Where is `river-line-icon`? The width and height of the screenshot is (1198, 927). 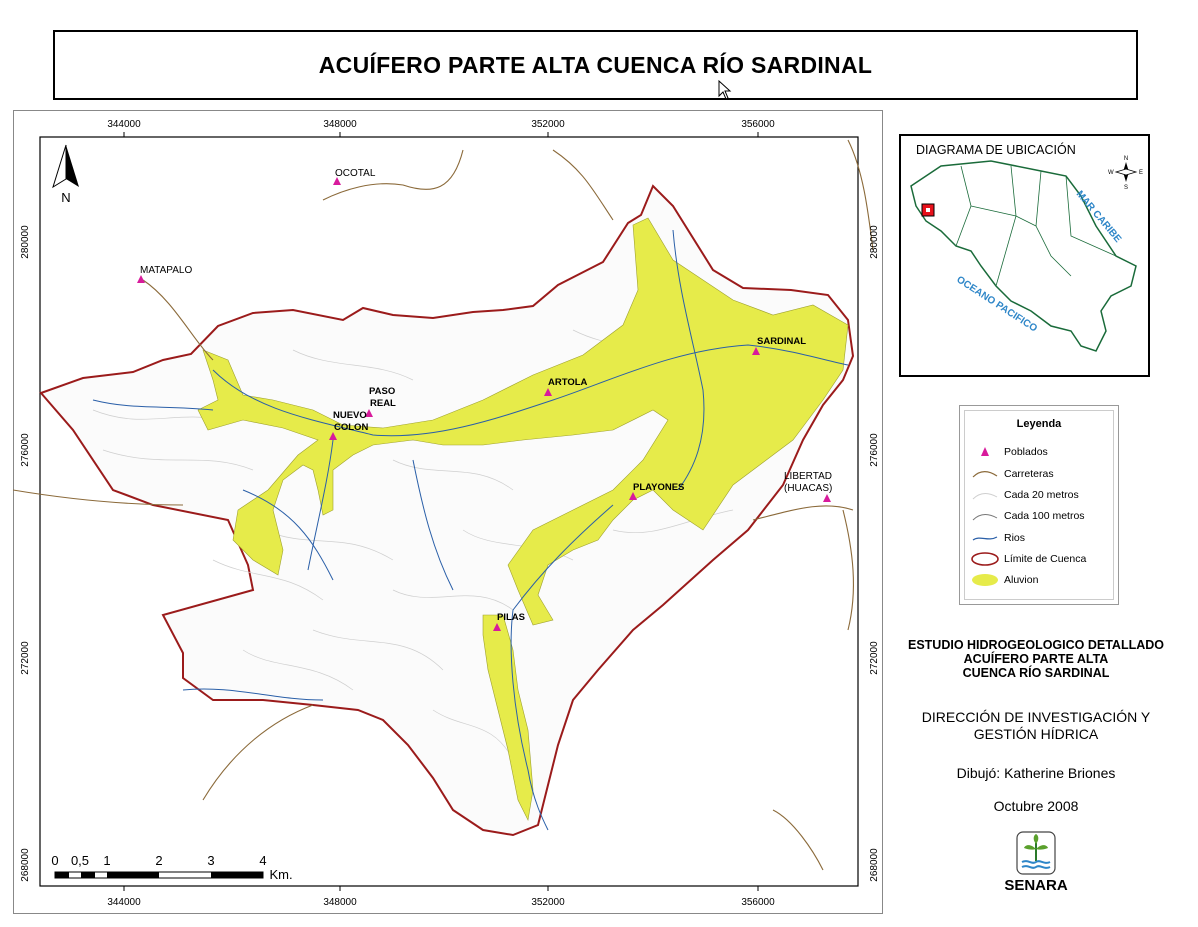 river-line-icon is located at coordinates (985, 538).